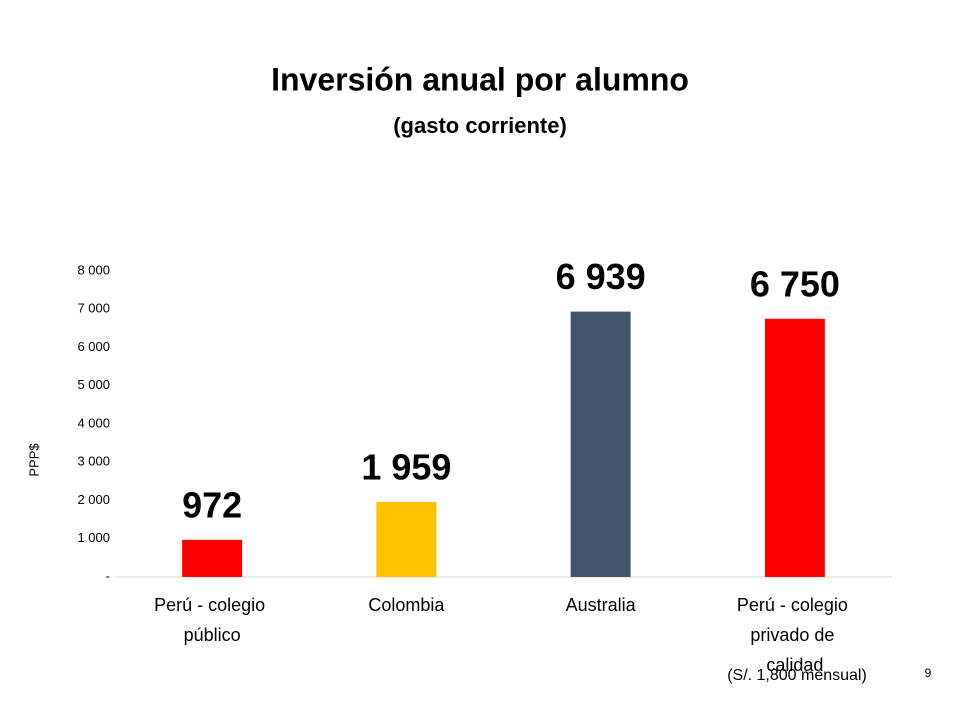  Describe the element at coordinates (601, 276) in the screenshot. I see `value-label: 6 939` at that location.